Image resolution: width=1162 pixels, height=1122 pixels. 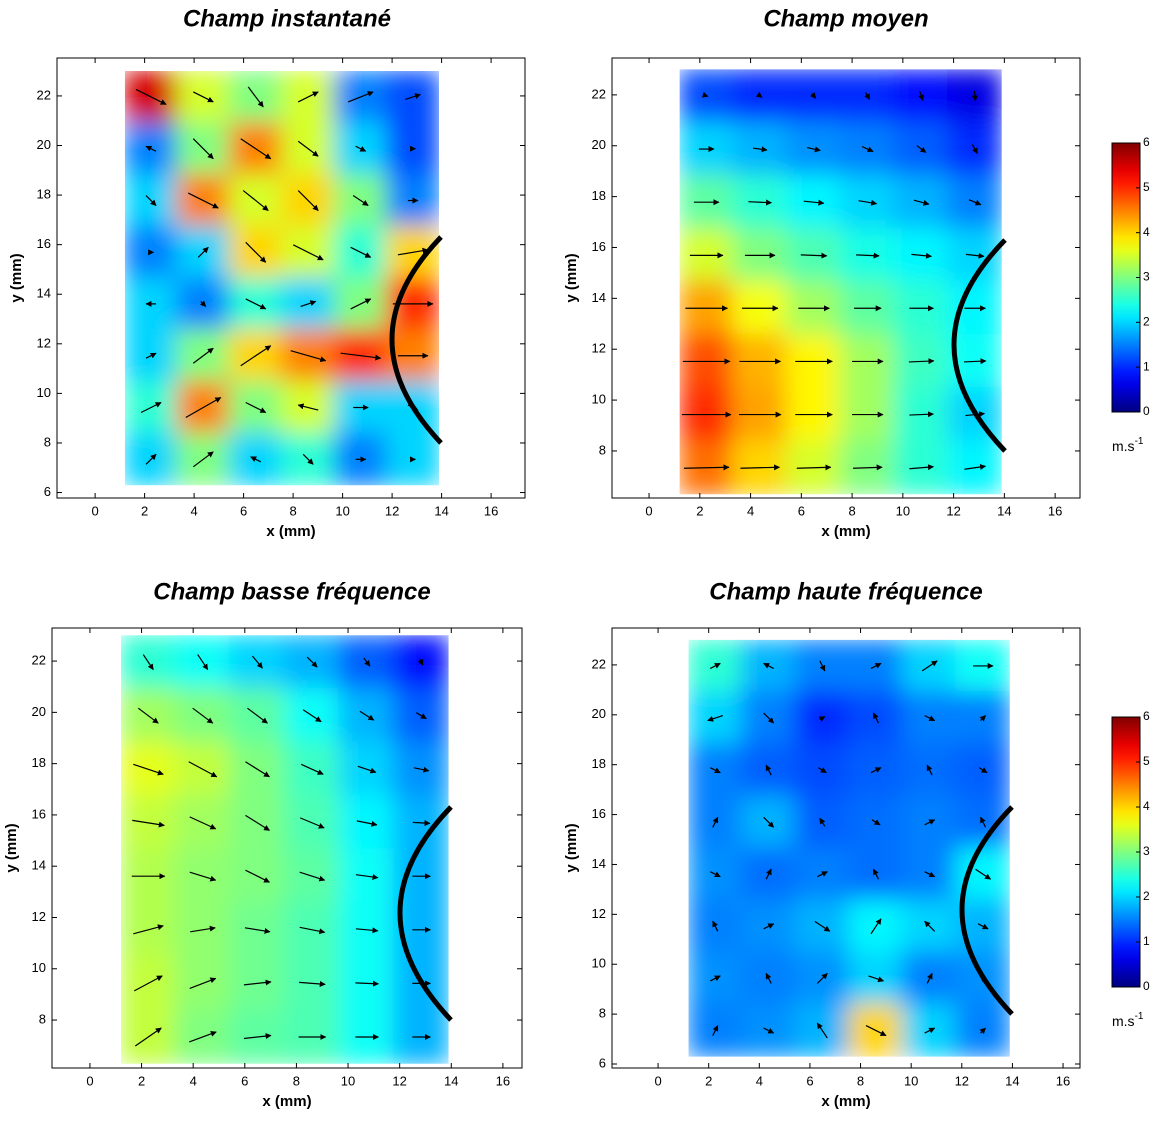 I want to click on colorbar-tick-label: 1, so click(x=1146, y=366).